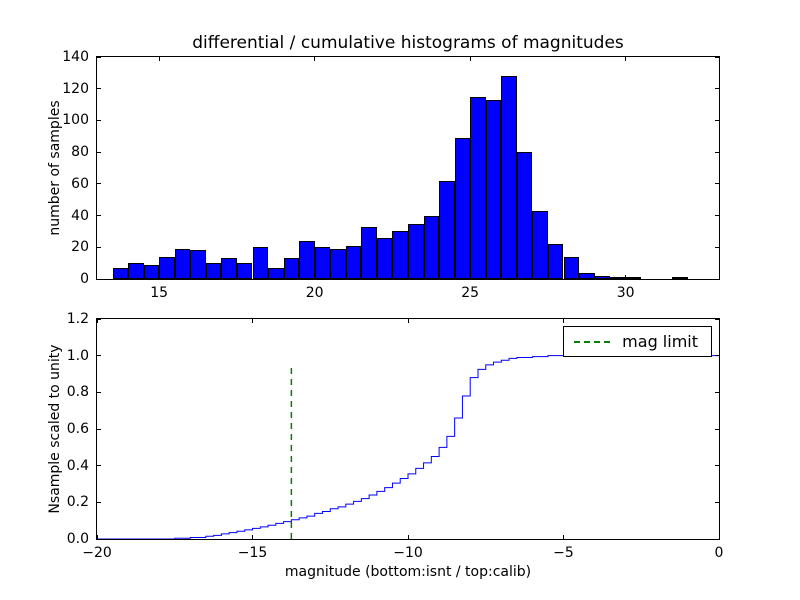 This screenshot has height=600, width=800. Describe the element at coordinates (80, 215) in the screenshot. I see `y-tick-label: 40` at that location.